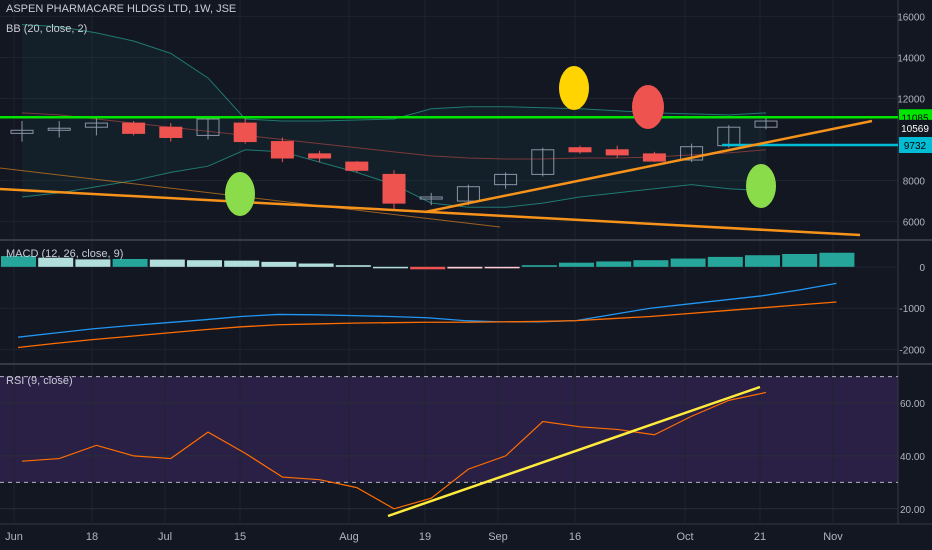 The image size is (932, 550). What do you see at coordinates (911, 99) in the screenshot?
I see `price-axis-tick: 12000` at bounding box center [911, 99].